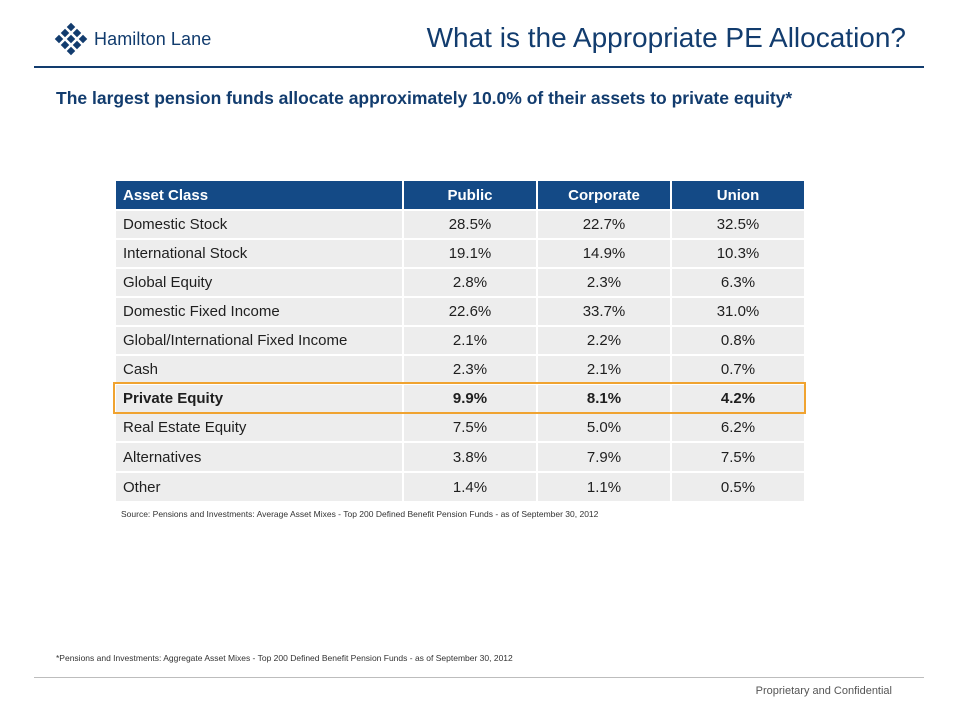  Describe the element at coordinates (604, 253) in the screenshot. I see `corporate-value-cell: 14.9%` at that location.